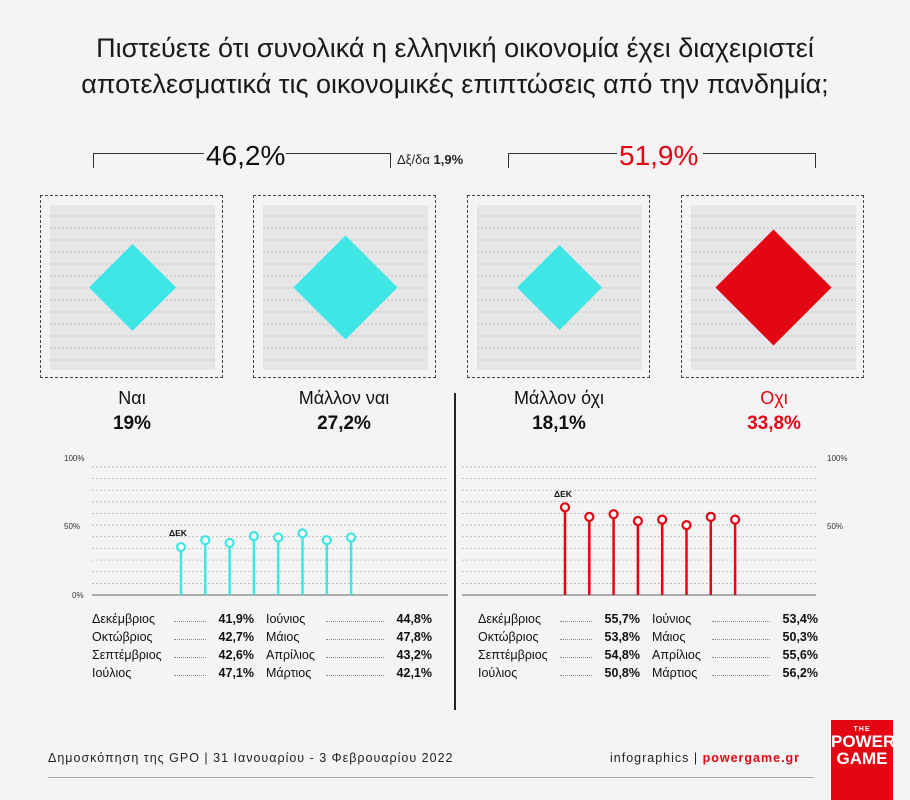  I want to click on category-label-4: Οχι, so click(774, 398).